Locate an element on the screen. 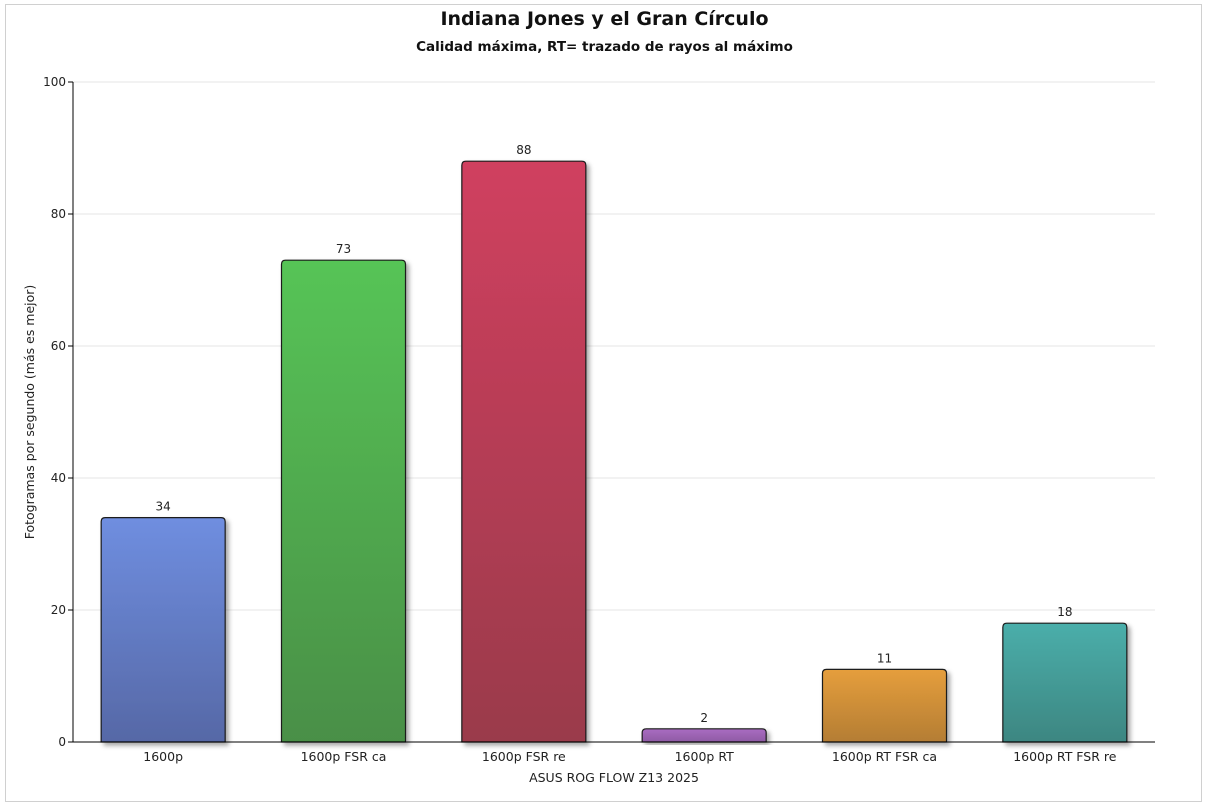 This screenshot has width=1209, height=809. y-tick-label: 20 is located at coordinates (58, 610).